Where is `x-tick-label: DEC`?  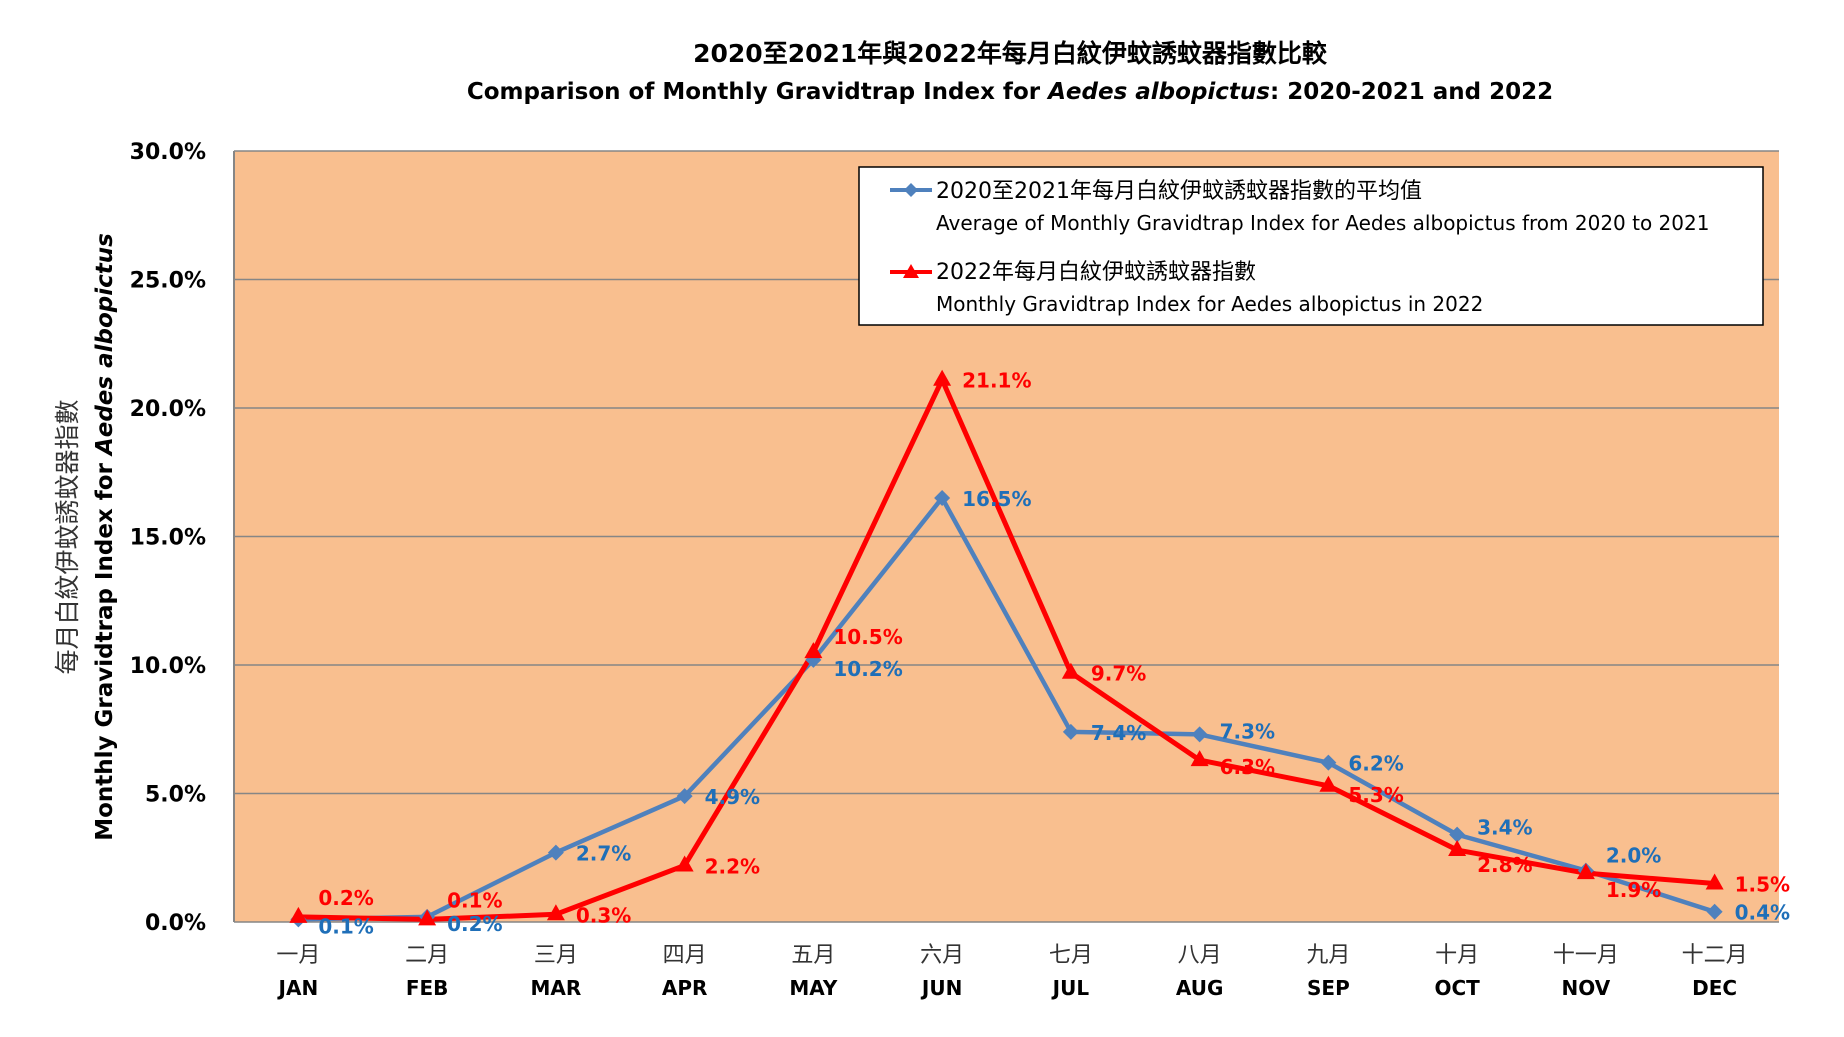
x-tick-label: DEC is located at coordinates (1714, 988).